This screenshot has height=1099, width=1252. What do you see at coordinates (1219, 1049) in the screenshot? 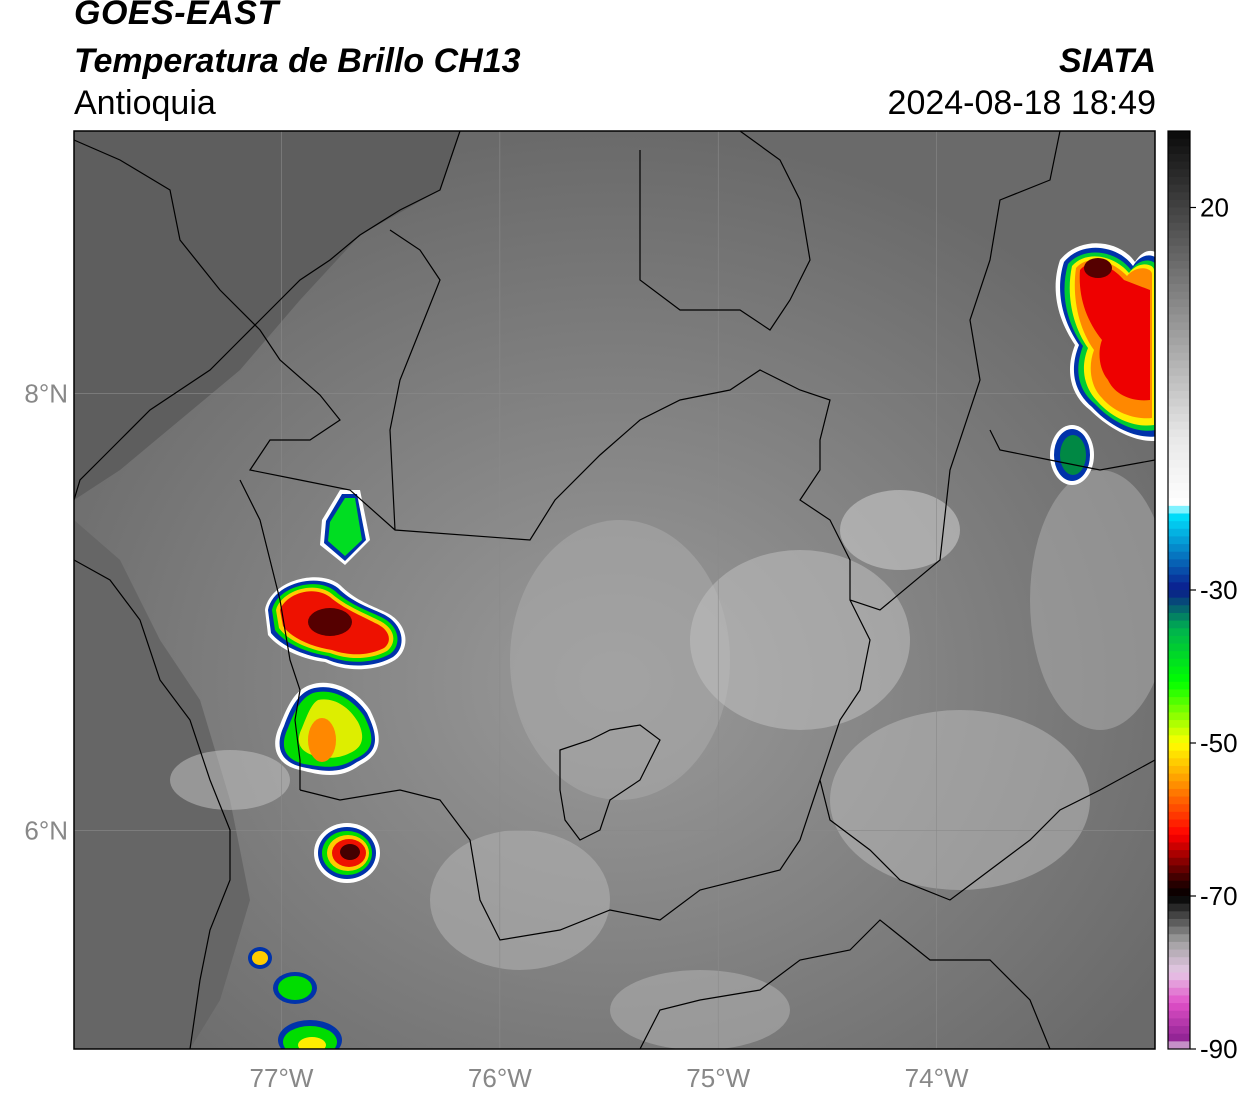
I see `colorbar-tick-label: -90` at bounding box center [1219, 1049].